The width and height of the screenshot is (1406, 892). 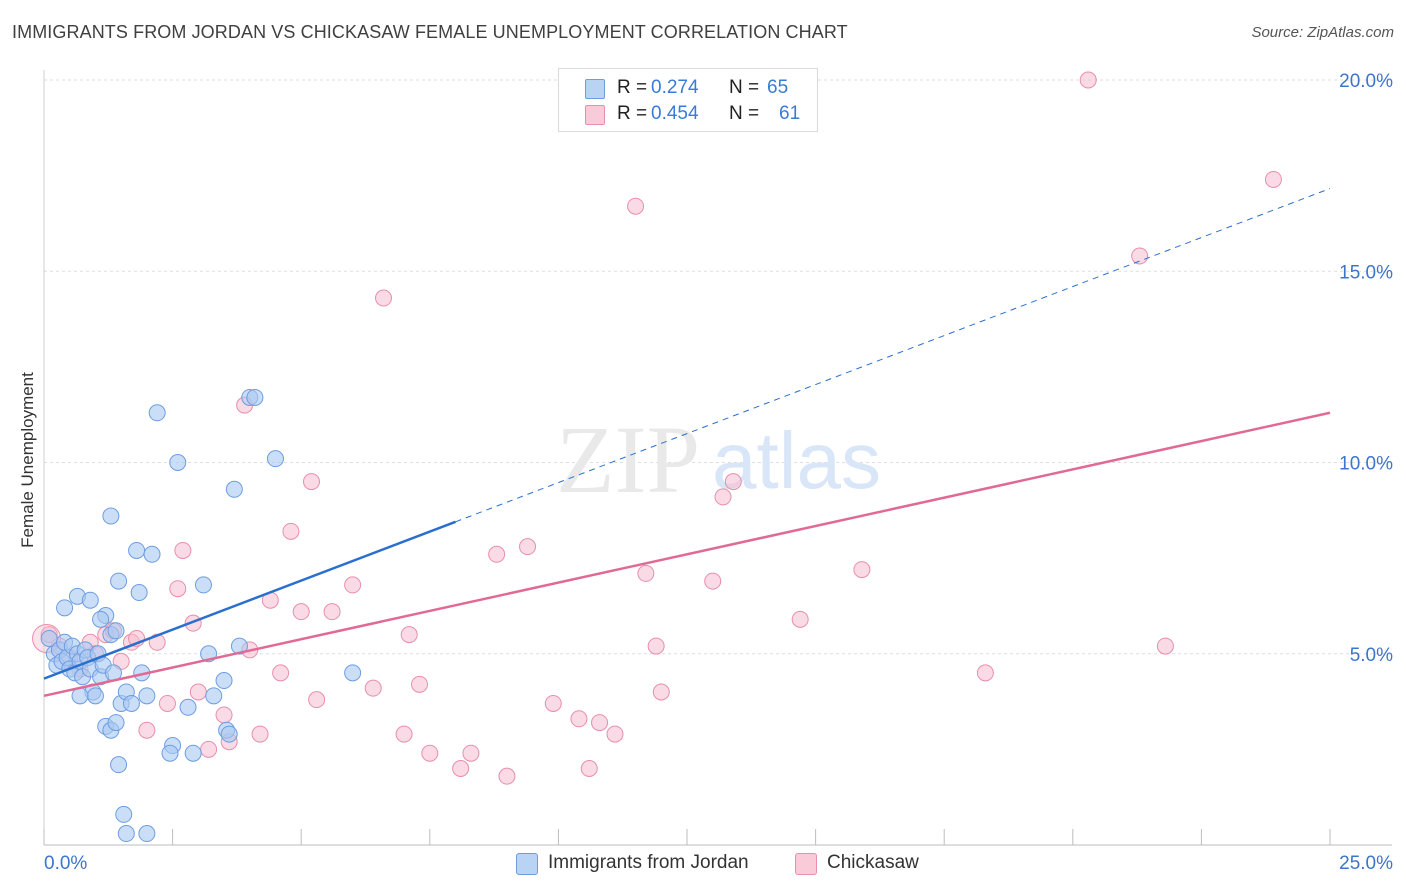 What do you see at coordinates (873, 862) in the screenshot?
I see `legend-label-chickasaw: Chickasaw` at bounding box center [873, 862].